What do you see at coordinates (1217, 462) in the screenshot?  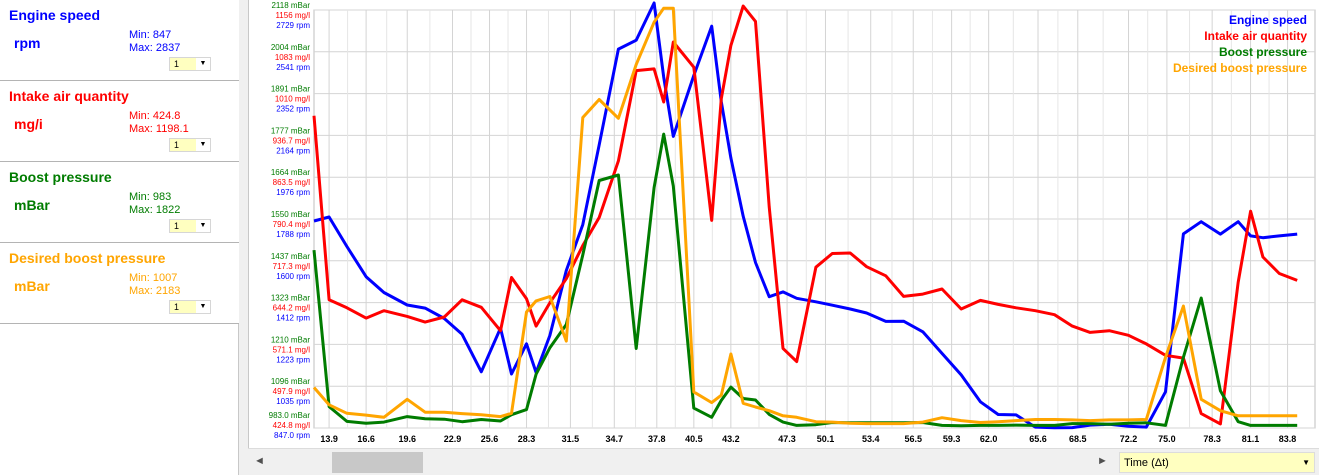 I see `x-axis-mode-select: Time (Δt) ▼` at bounding box center [1217, 462].